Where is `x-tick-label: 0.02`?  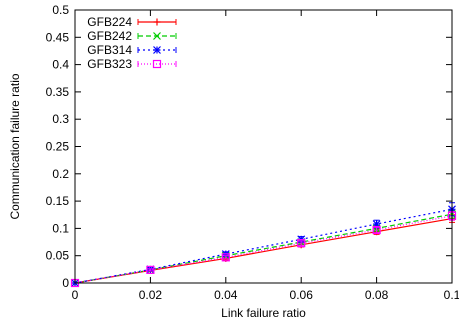
x-tick-label: 0.02 is located at coordinates (151, 295).